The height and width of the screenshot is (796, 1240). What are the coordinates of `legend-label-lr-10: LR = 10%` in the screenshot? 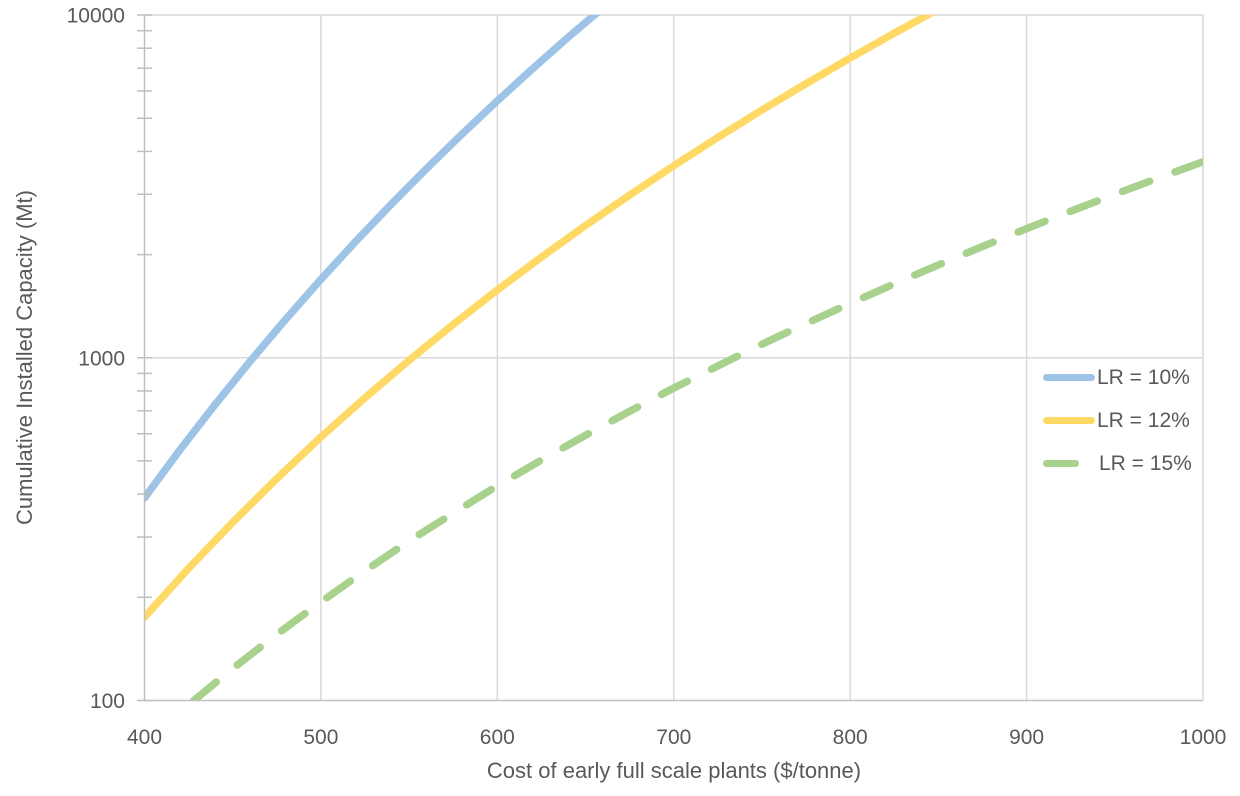 It's located at (1143, 377).